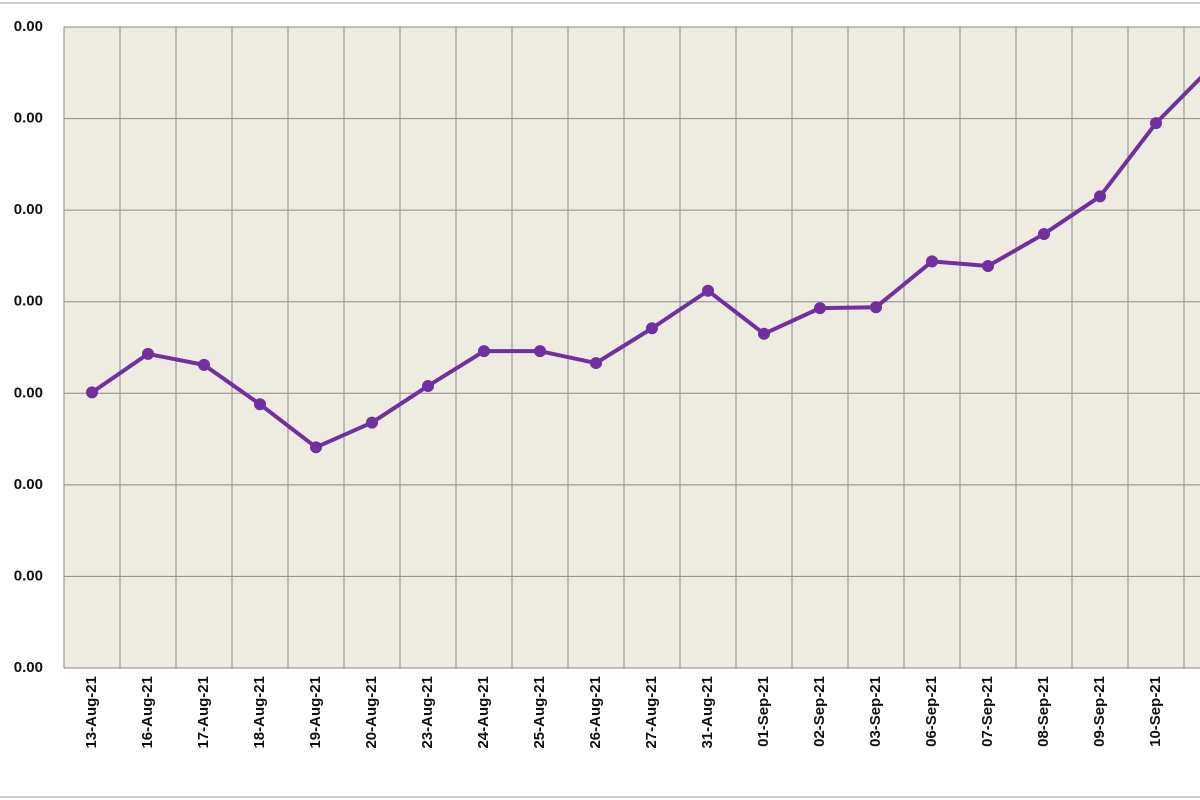  What do you see at coordinates (539, 712) in the screenshot?
I see `x-tick-label: 25-Aug-21` at bounding box center [539, 712].